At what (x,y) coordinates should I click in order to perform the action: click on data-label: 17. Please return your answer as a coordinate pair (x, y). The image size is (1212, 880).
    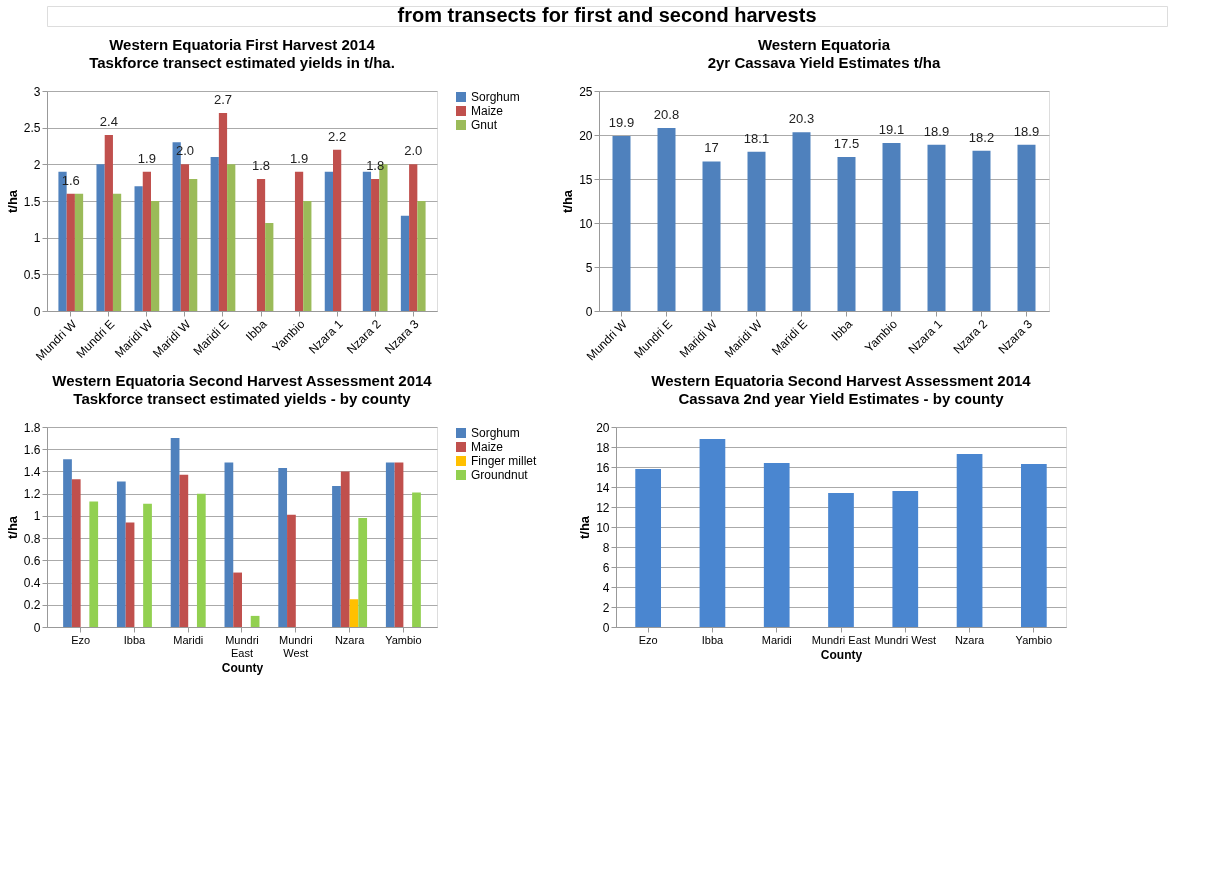
    Looking at the image, I should click on (711, 148).